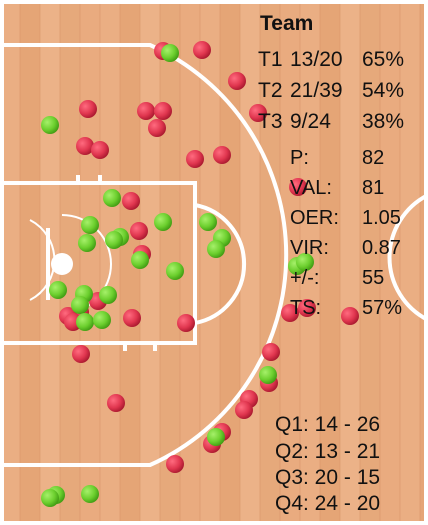  Describe the element at coordinates (270, 59) in the screenshot. I see `shooting-label-t1: T1` at that location.